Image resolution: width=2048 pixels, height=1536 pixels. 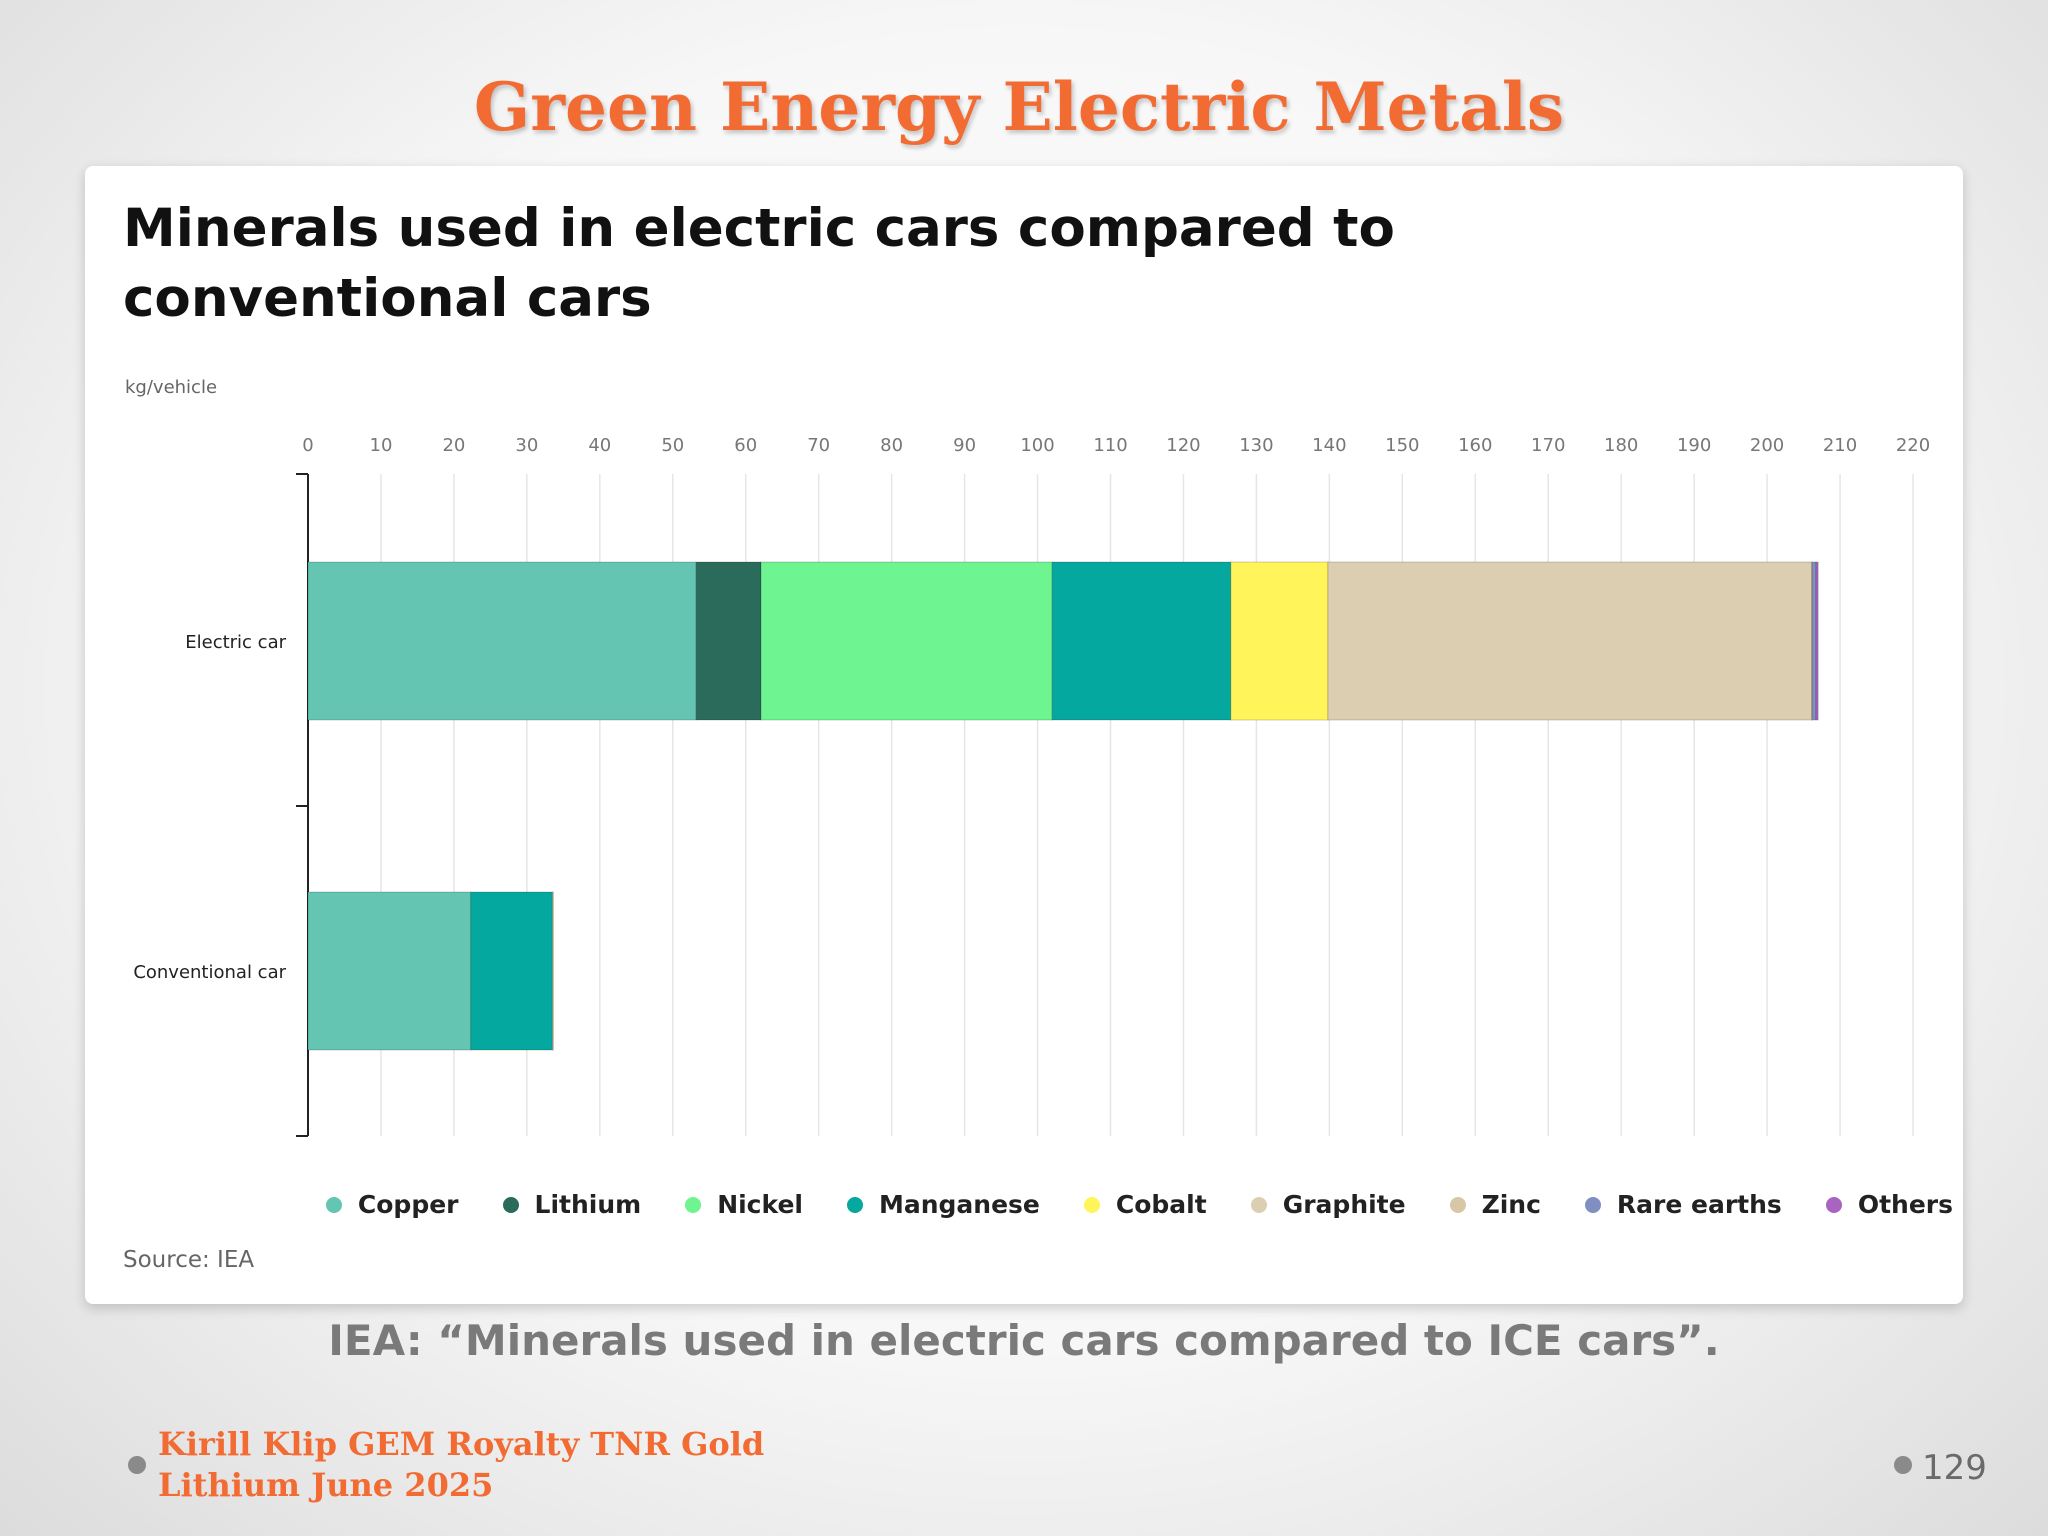 I want to click on legend-item-rare-earths: Rare earths, so click(x=1683, y=1204).